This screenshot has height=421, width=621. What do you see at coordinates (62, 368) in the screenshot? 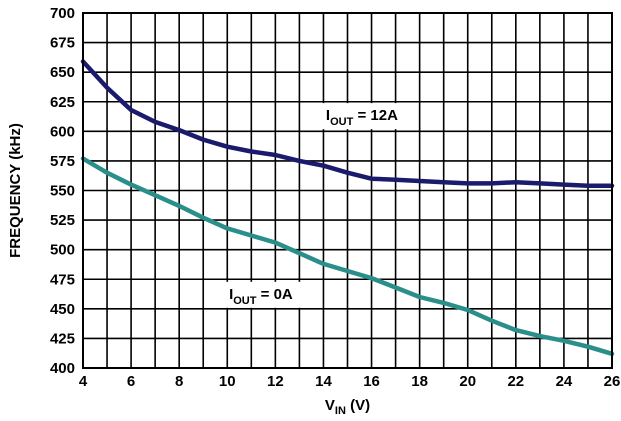
I see `y-tick-label: 400` at bounding box center [62, 368].